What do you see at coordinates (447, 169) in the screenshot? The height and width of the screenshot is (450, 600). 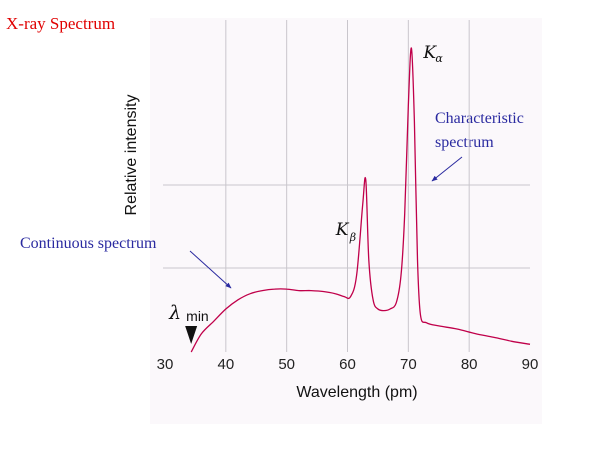 I see `characteristic-arrow` at bounding box center [447, 169].